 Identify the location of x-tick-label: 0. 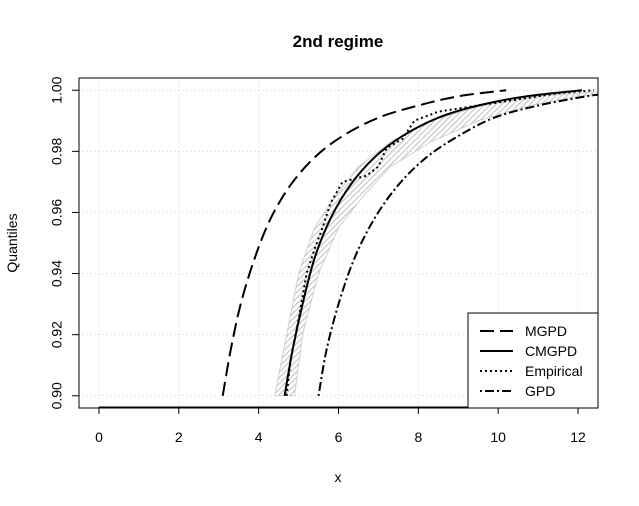
(99, 437).